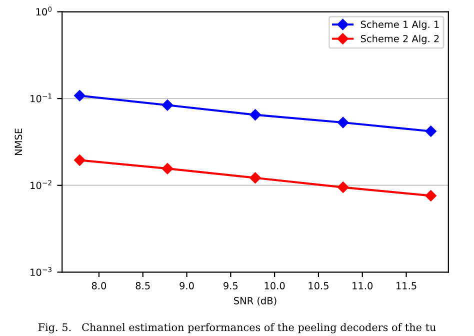  I want to click on y-tick-label: 10$^{−3}$, so click(41, 271).